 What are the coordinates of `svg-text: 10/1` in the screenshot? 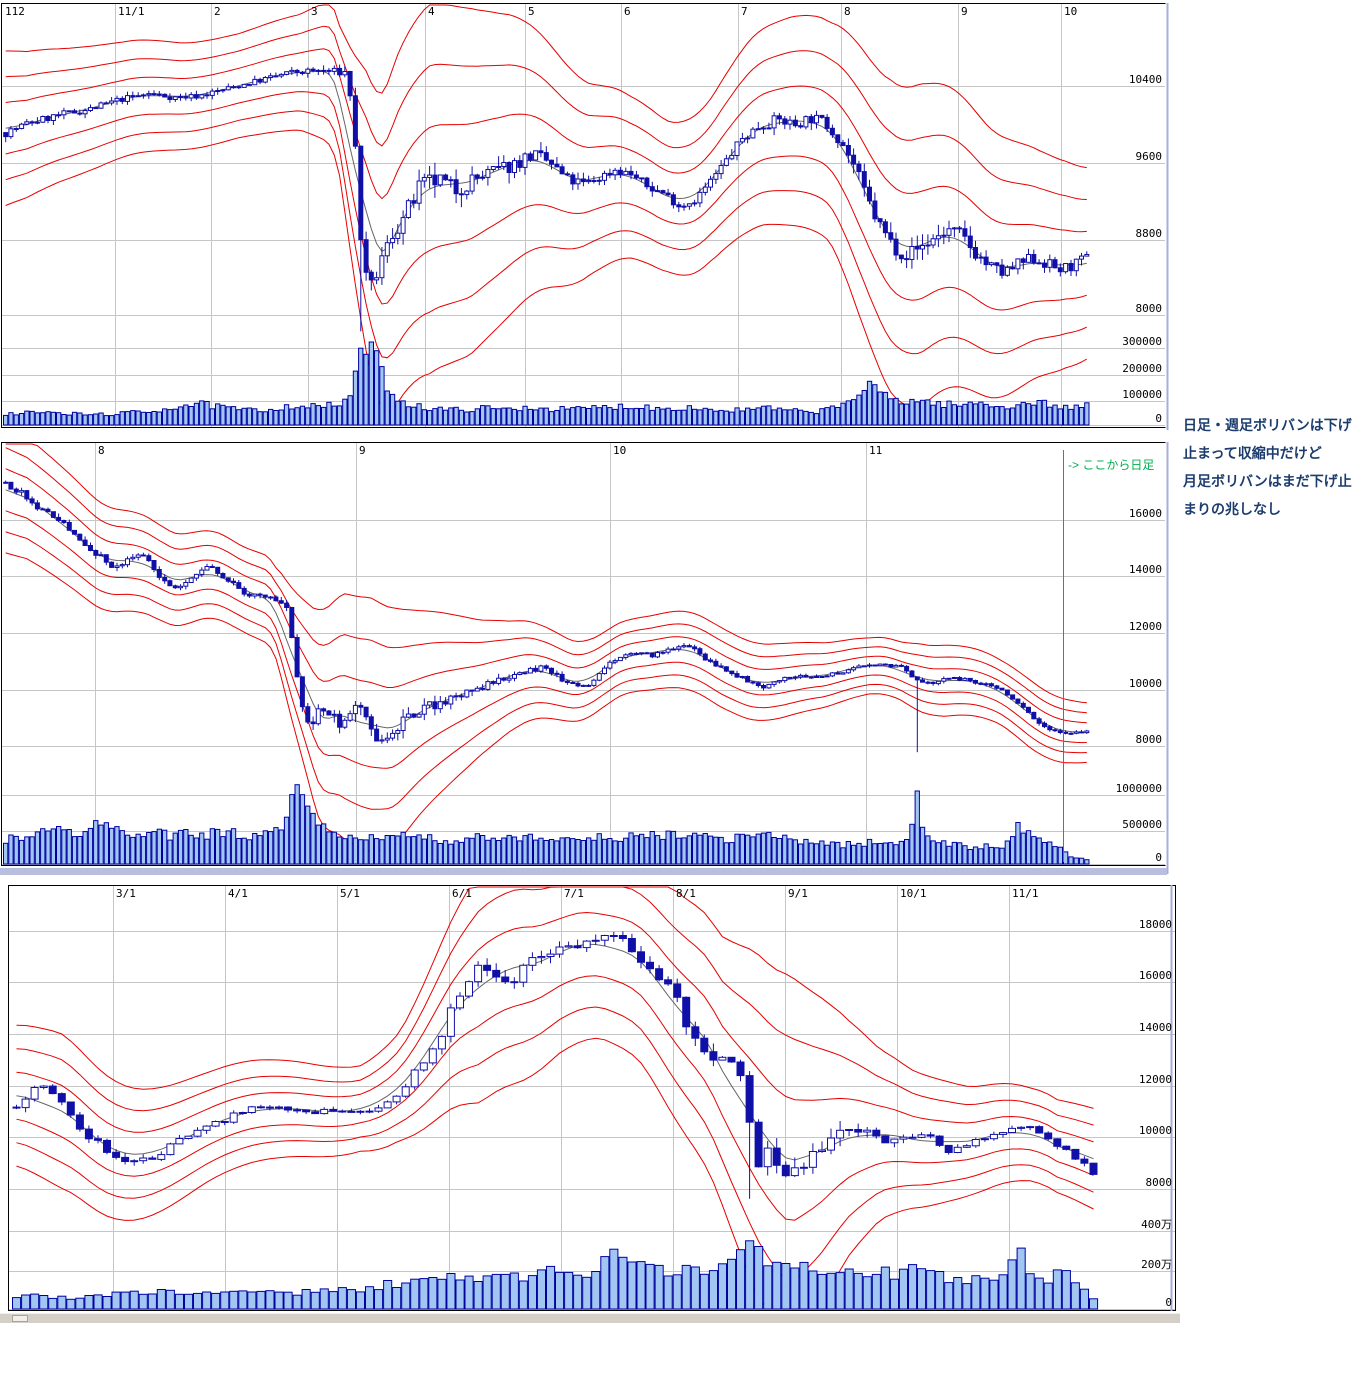 It's located at (913, 893).